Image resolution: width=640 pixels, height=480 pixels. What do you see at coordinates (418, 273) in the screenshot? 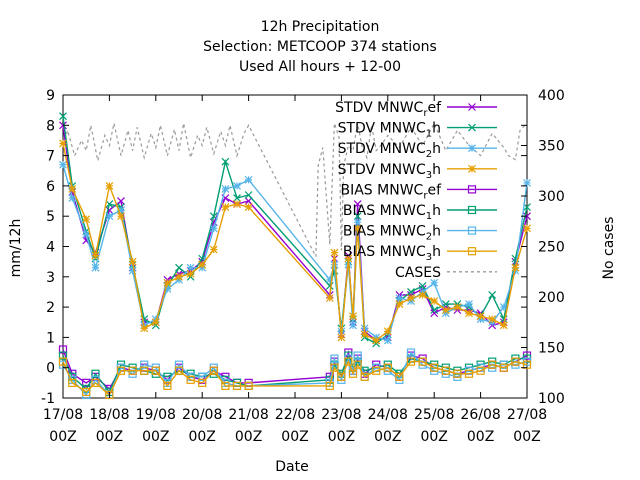
I see `legend-label: CASES` at bounding box center [418, 273].